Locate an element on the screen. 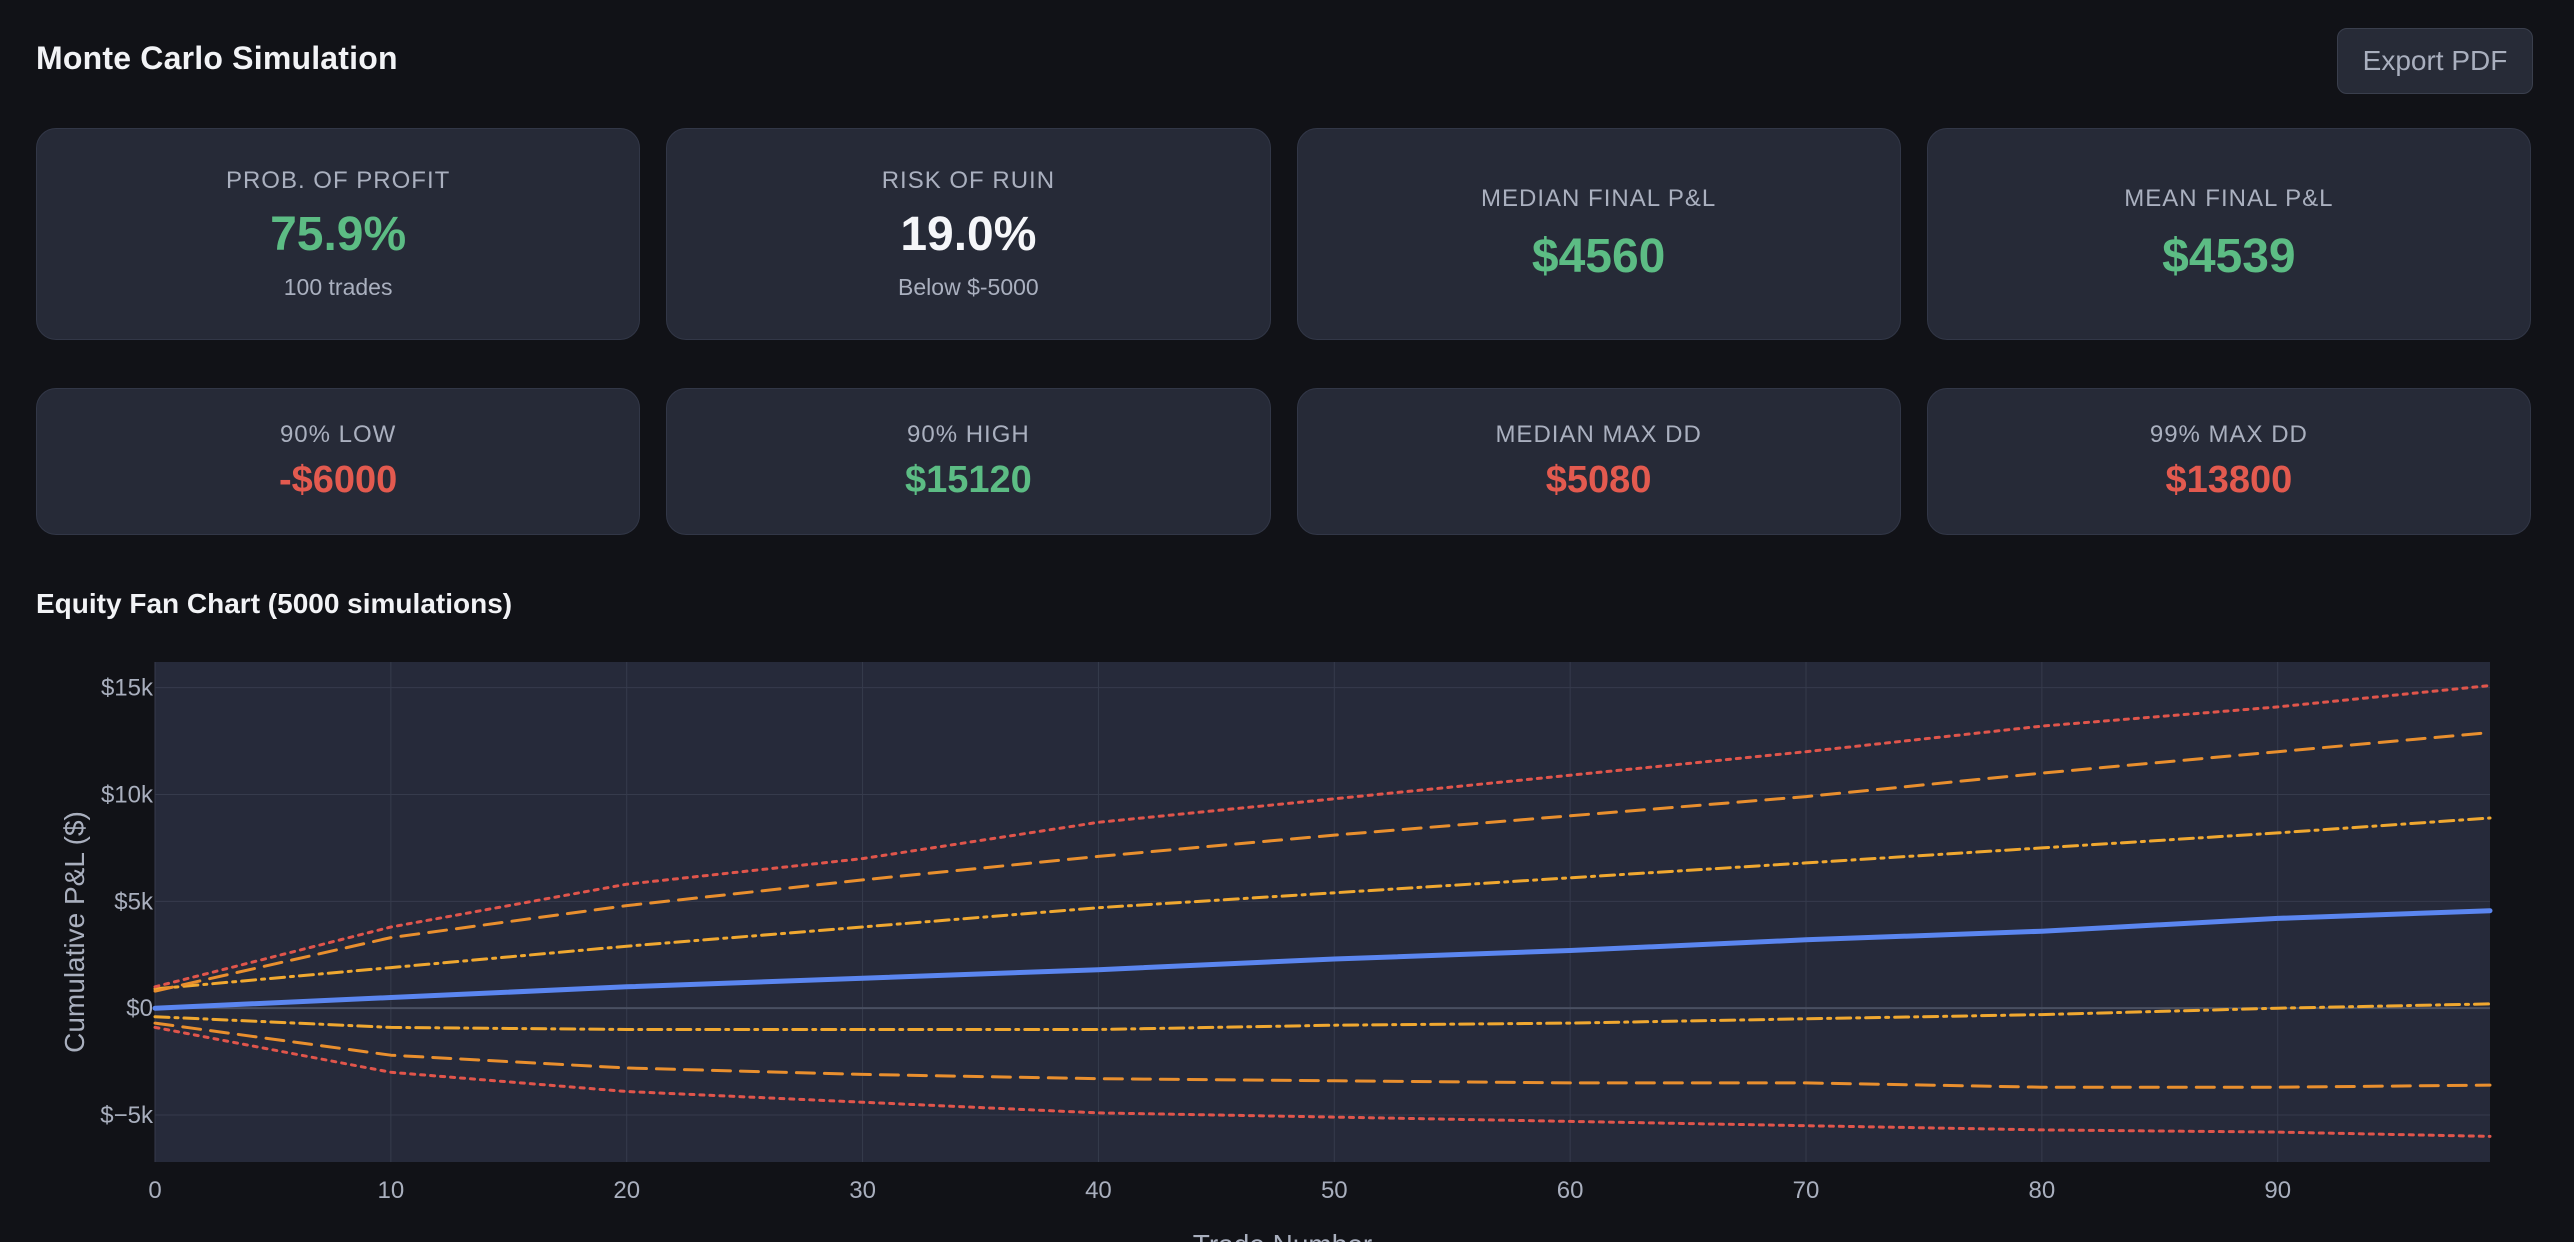 The height and width of the screenshot is (1242, 2574). stat-subtext: Below $-5000 is located at coordinates (968, 287).